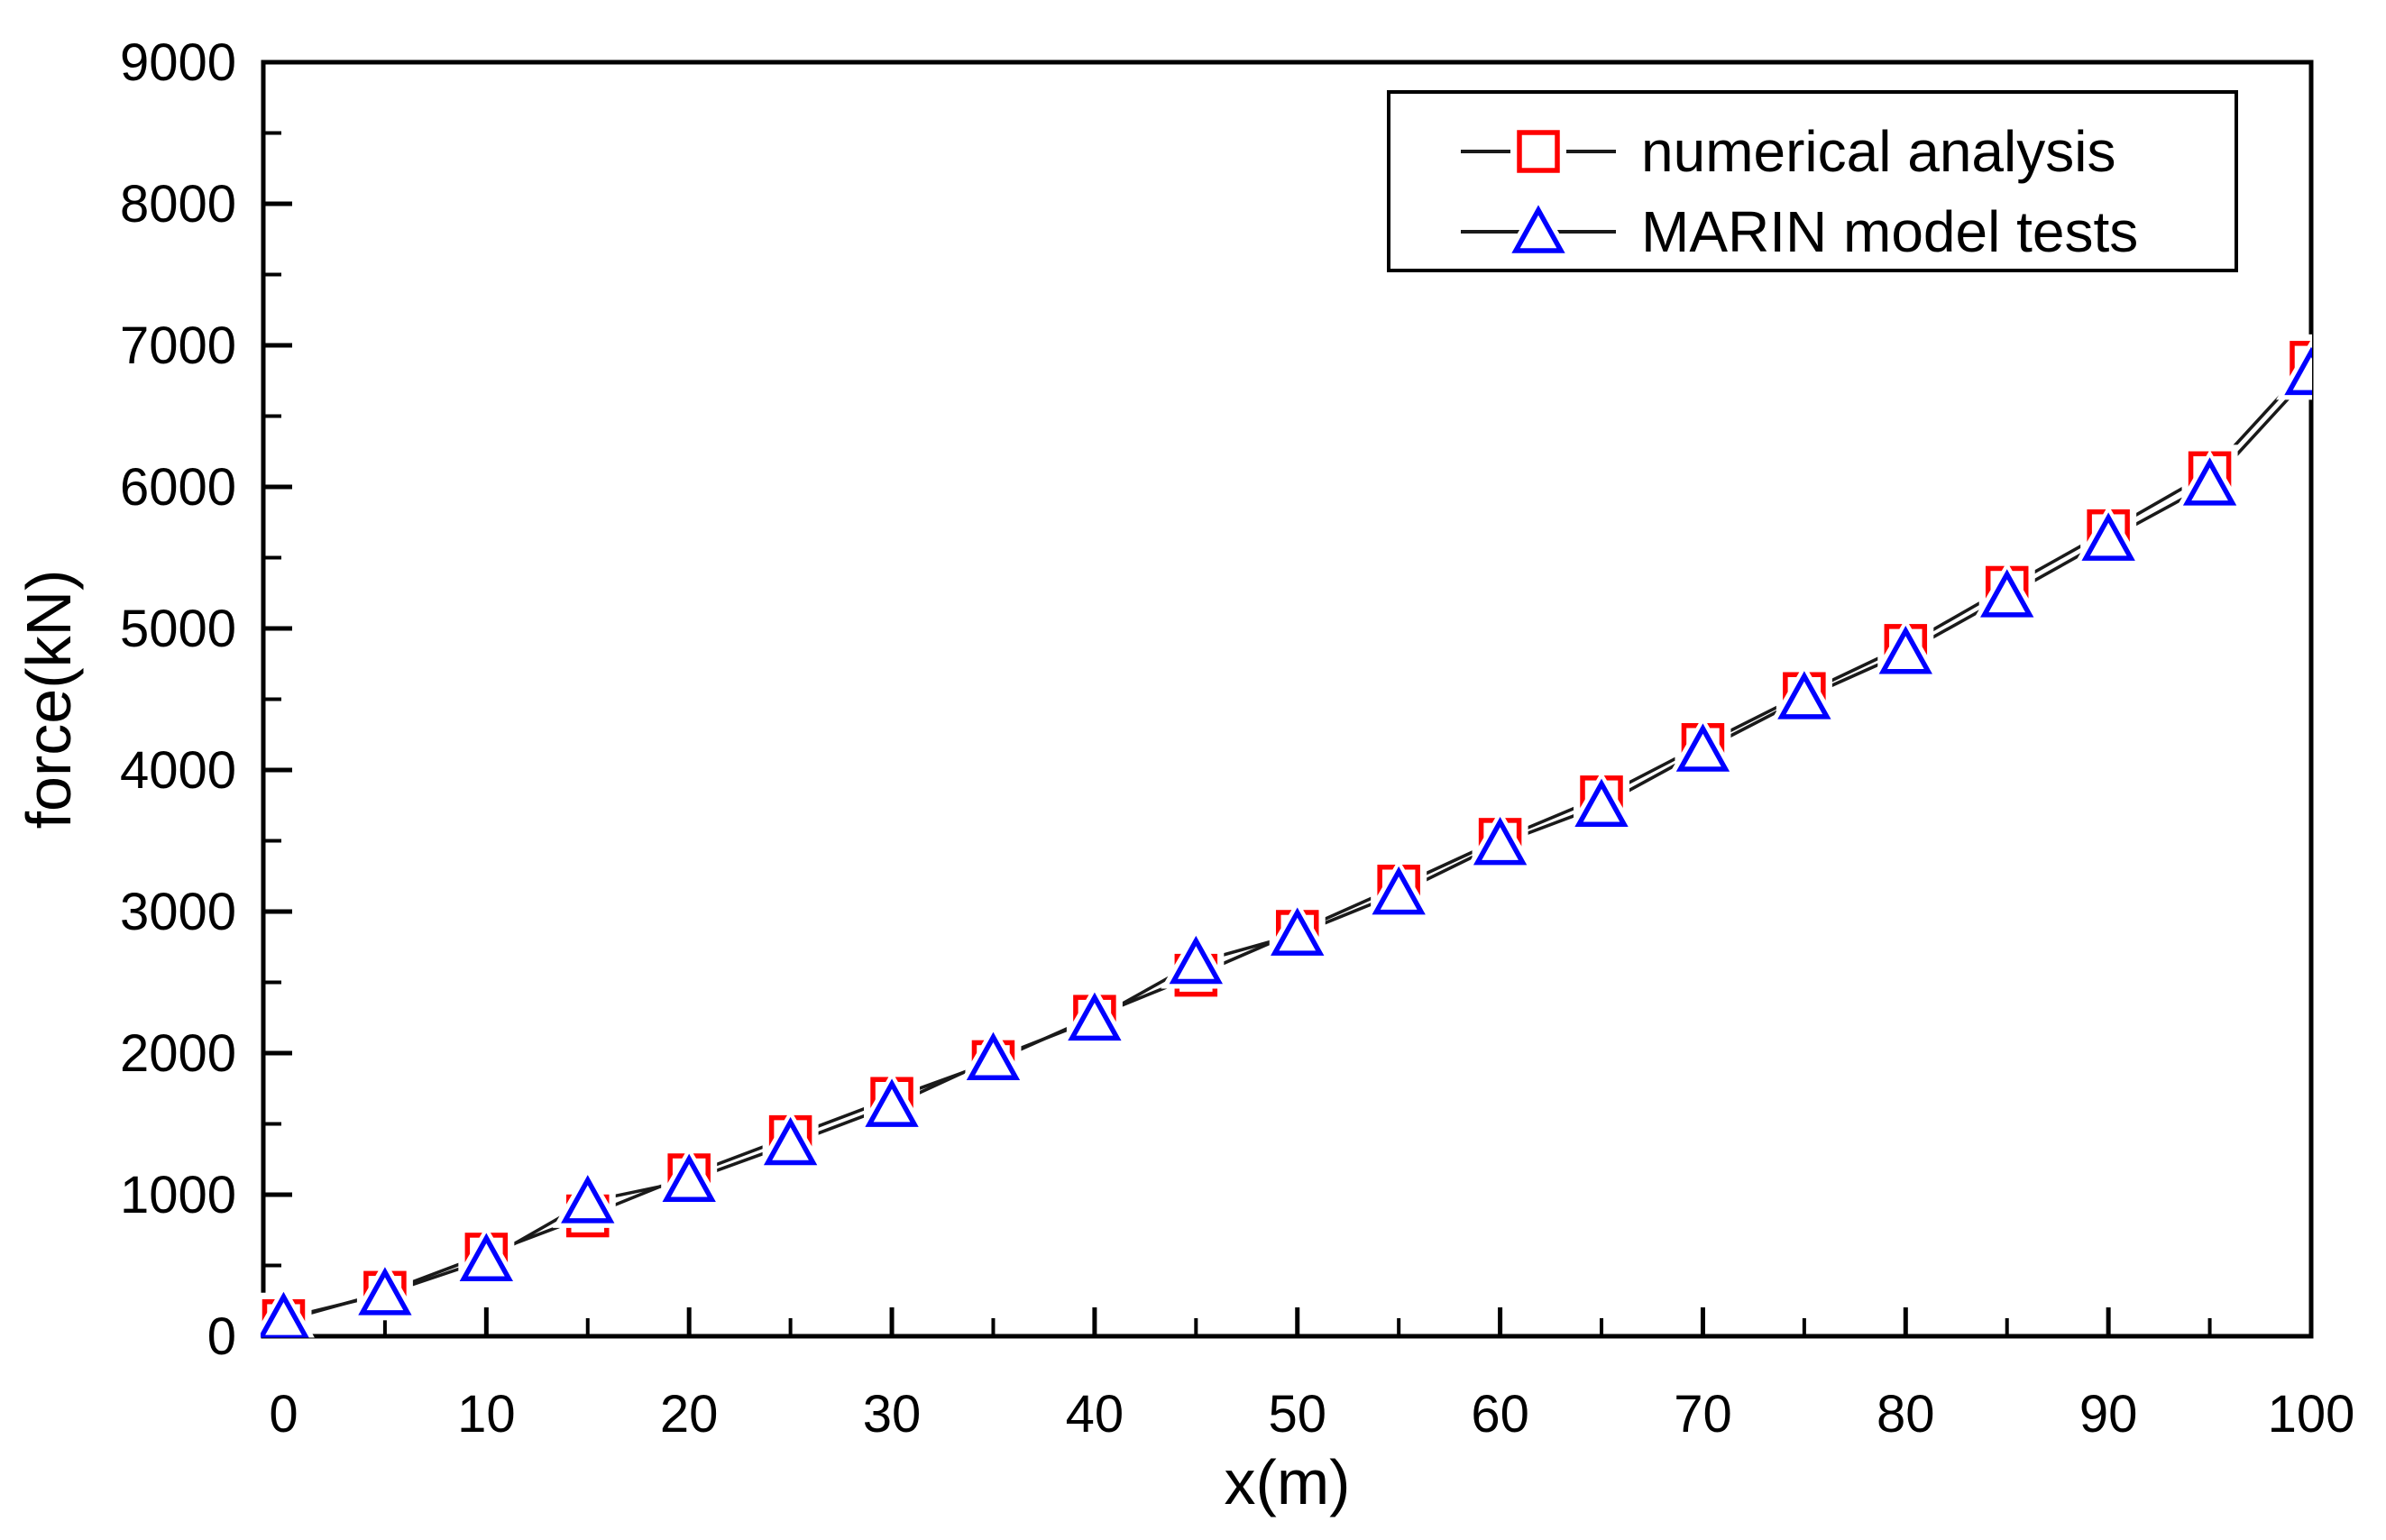 Image resolution: width=2386 pixels, height=1540 pixels. Describe the element at coordinates (222, 1336) in the screenshot. I see `y-tick-label: 0` at that location.